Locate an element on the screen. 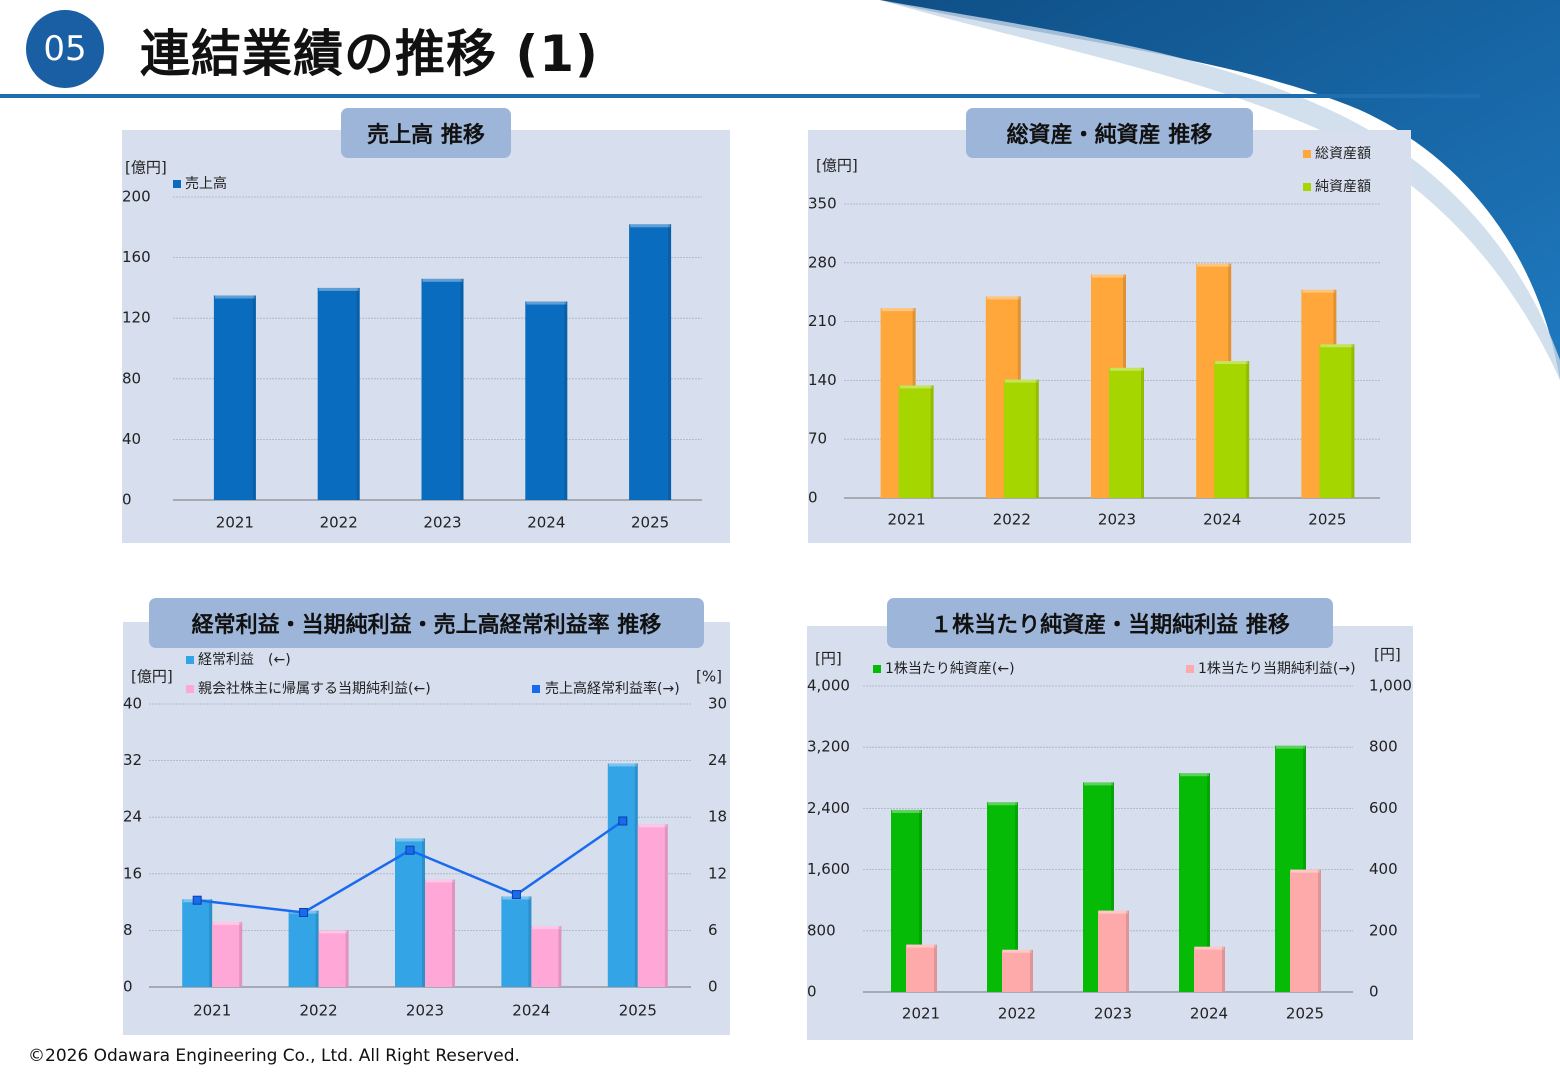 This screenshot has width=1560, height=1080. legend-label: 1株当たり当期純利益(→) is located at coordinates (1277, 669).